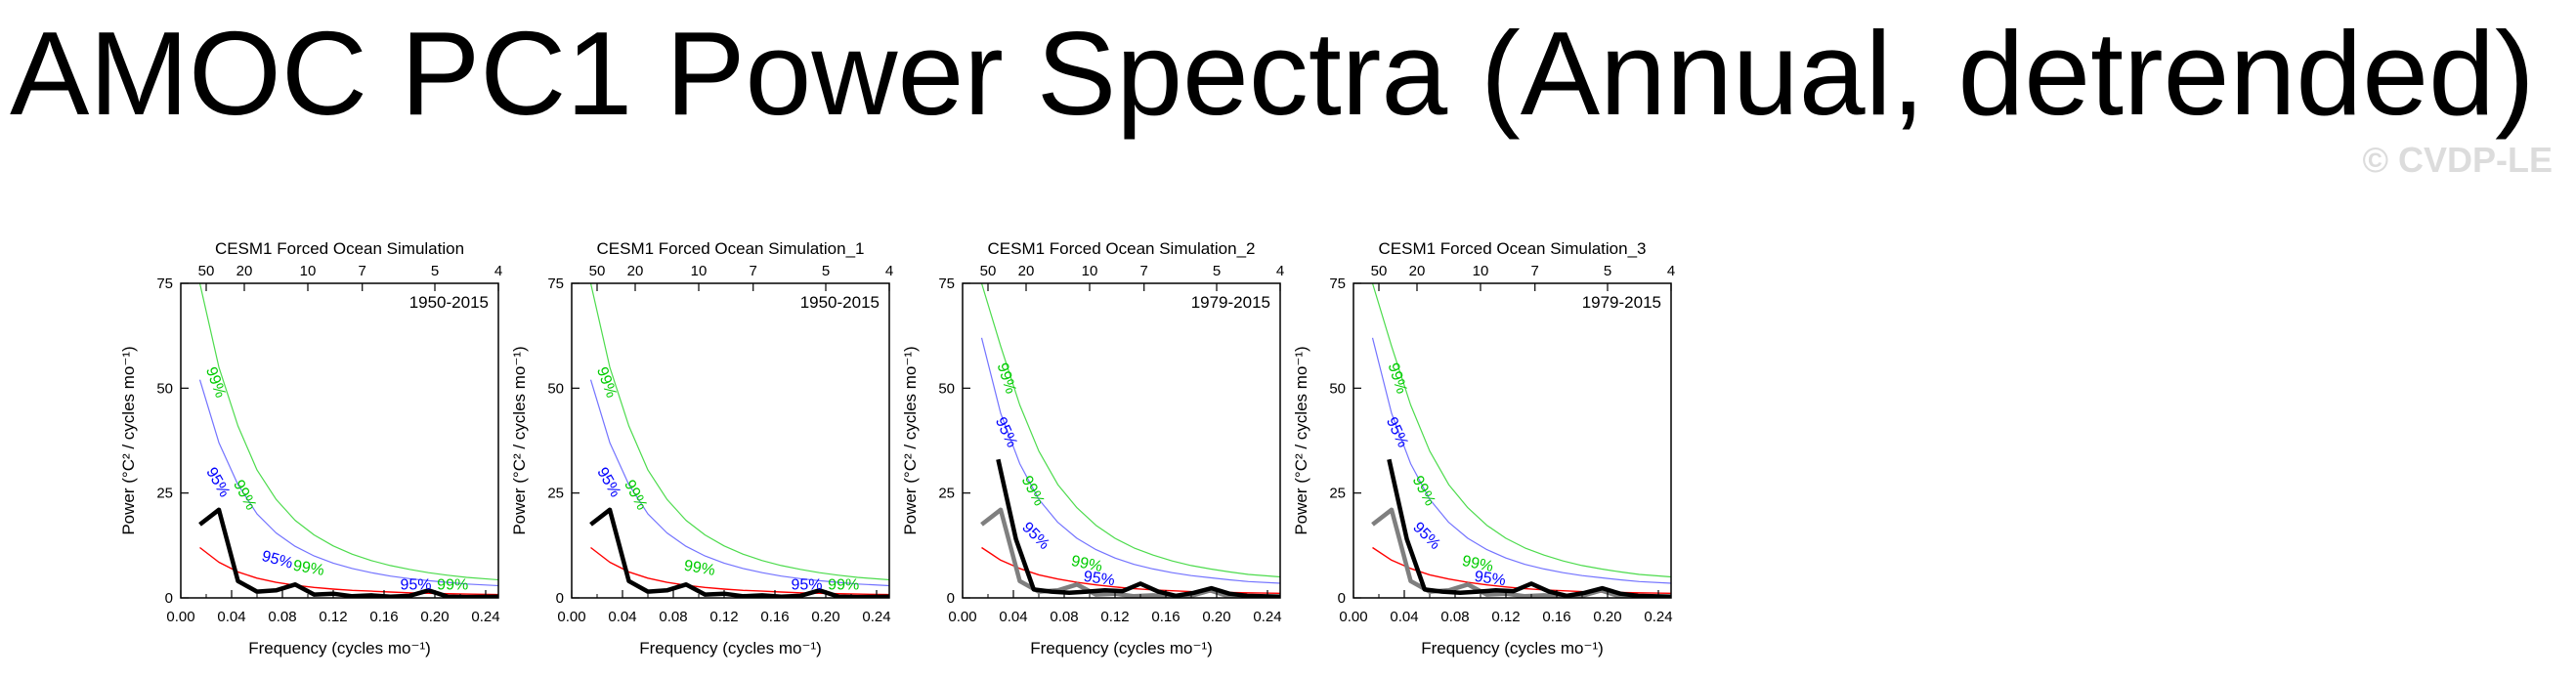  What do you see at coordinates (2458, 160) in the screenshot?
I see `watermark: © CVDP-LE` at bounding box center [2458, 160].